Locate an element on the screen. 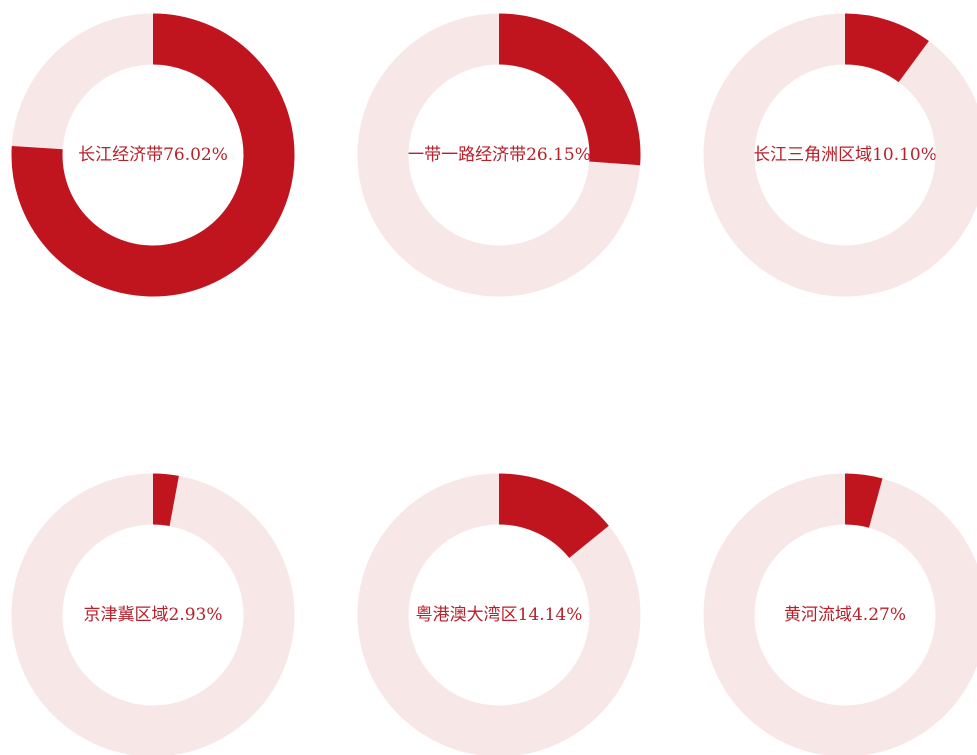 Image resolution: width=977 pixels, height=755 pixels. label-name: 长江三角洲区域 is located at coordinates (812, 155).